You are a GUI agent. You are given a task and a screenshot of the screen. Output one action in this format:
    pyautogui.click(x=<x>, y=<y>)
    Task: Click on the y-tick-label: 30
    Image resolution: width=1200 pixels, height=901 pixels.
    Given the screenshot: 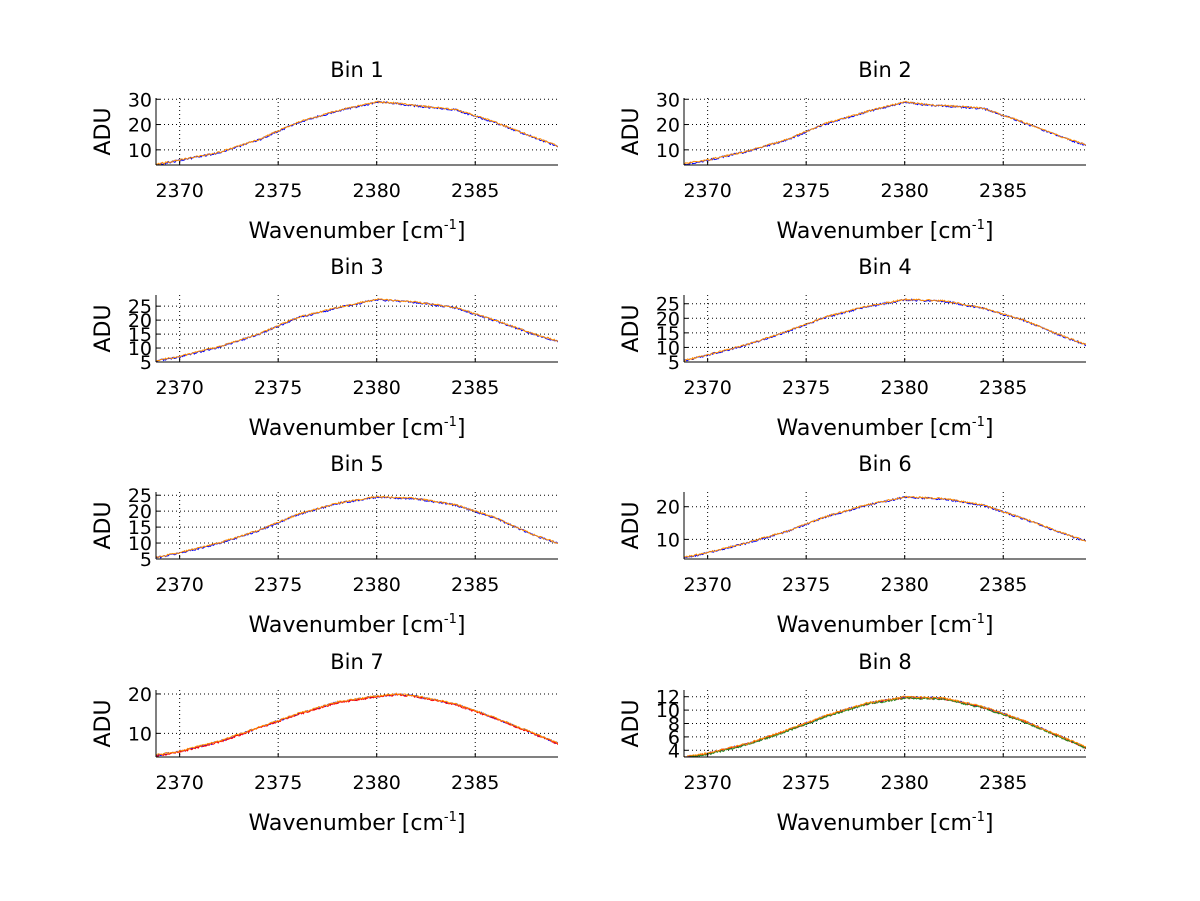 What is the action you would take?
    pyautogui.click(x=668, y=100)
    